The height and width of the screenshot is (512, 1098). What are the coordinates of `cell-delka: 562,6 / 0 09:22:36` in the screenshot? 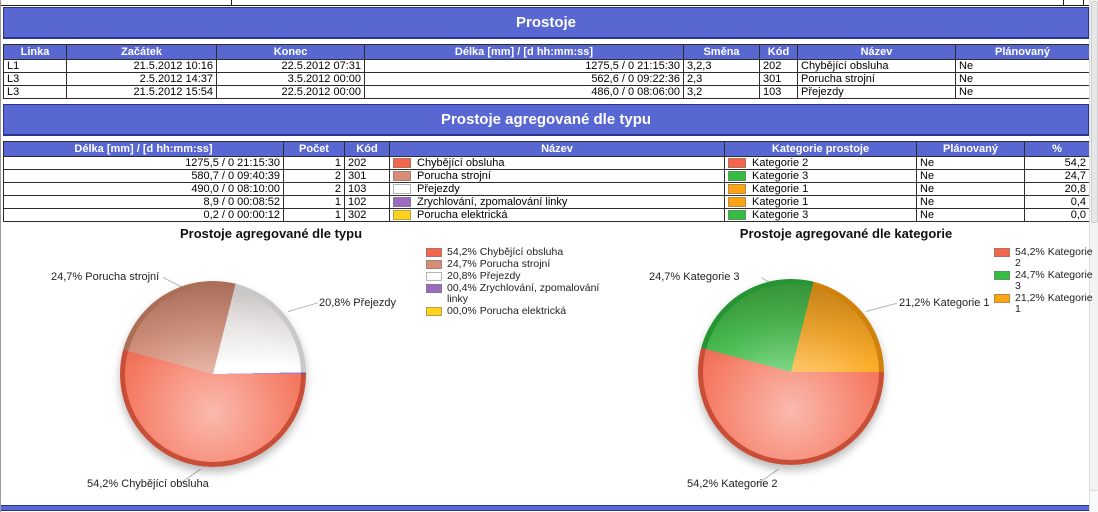 It's located at (524, 79).